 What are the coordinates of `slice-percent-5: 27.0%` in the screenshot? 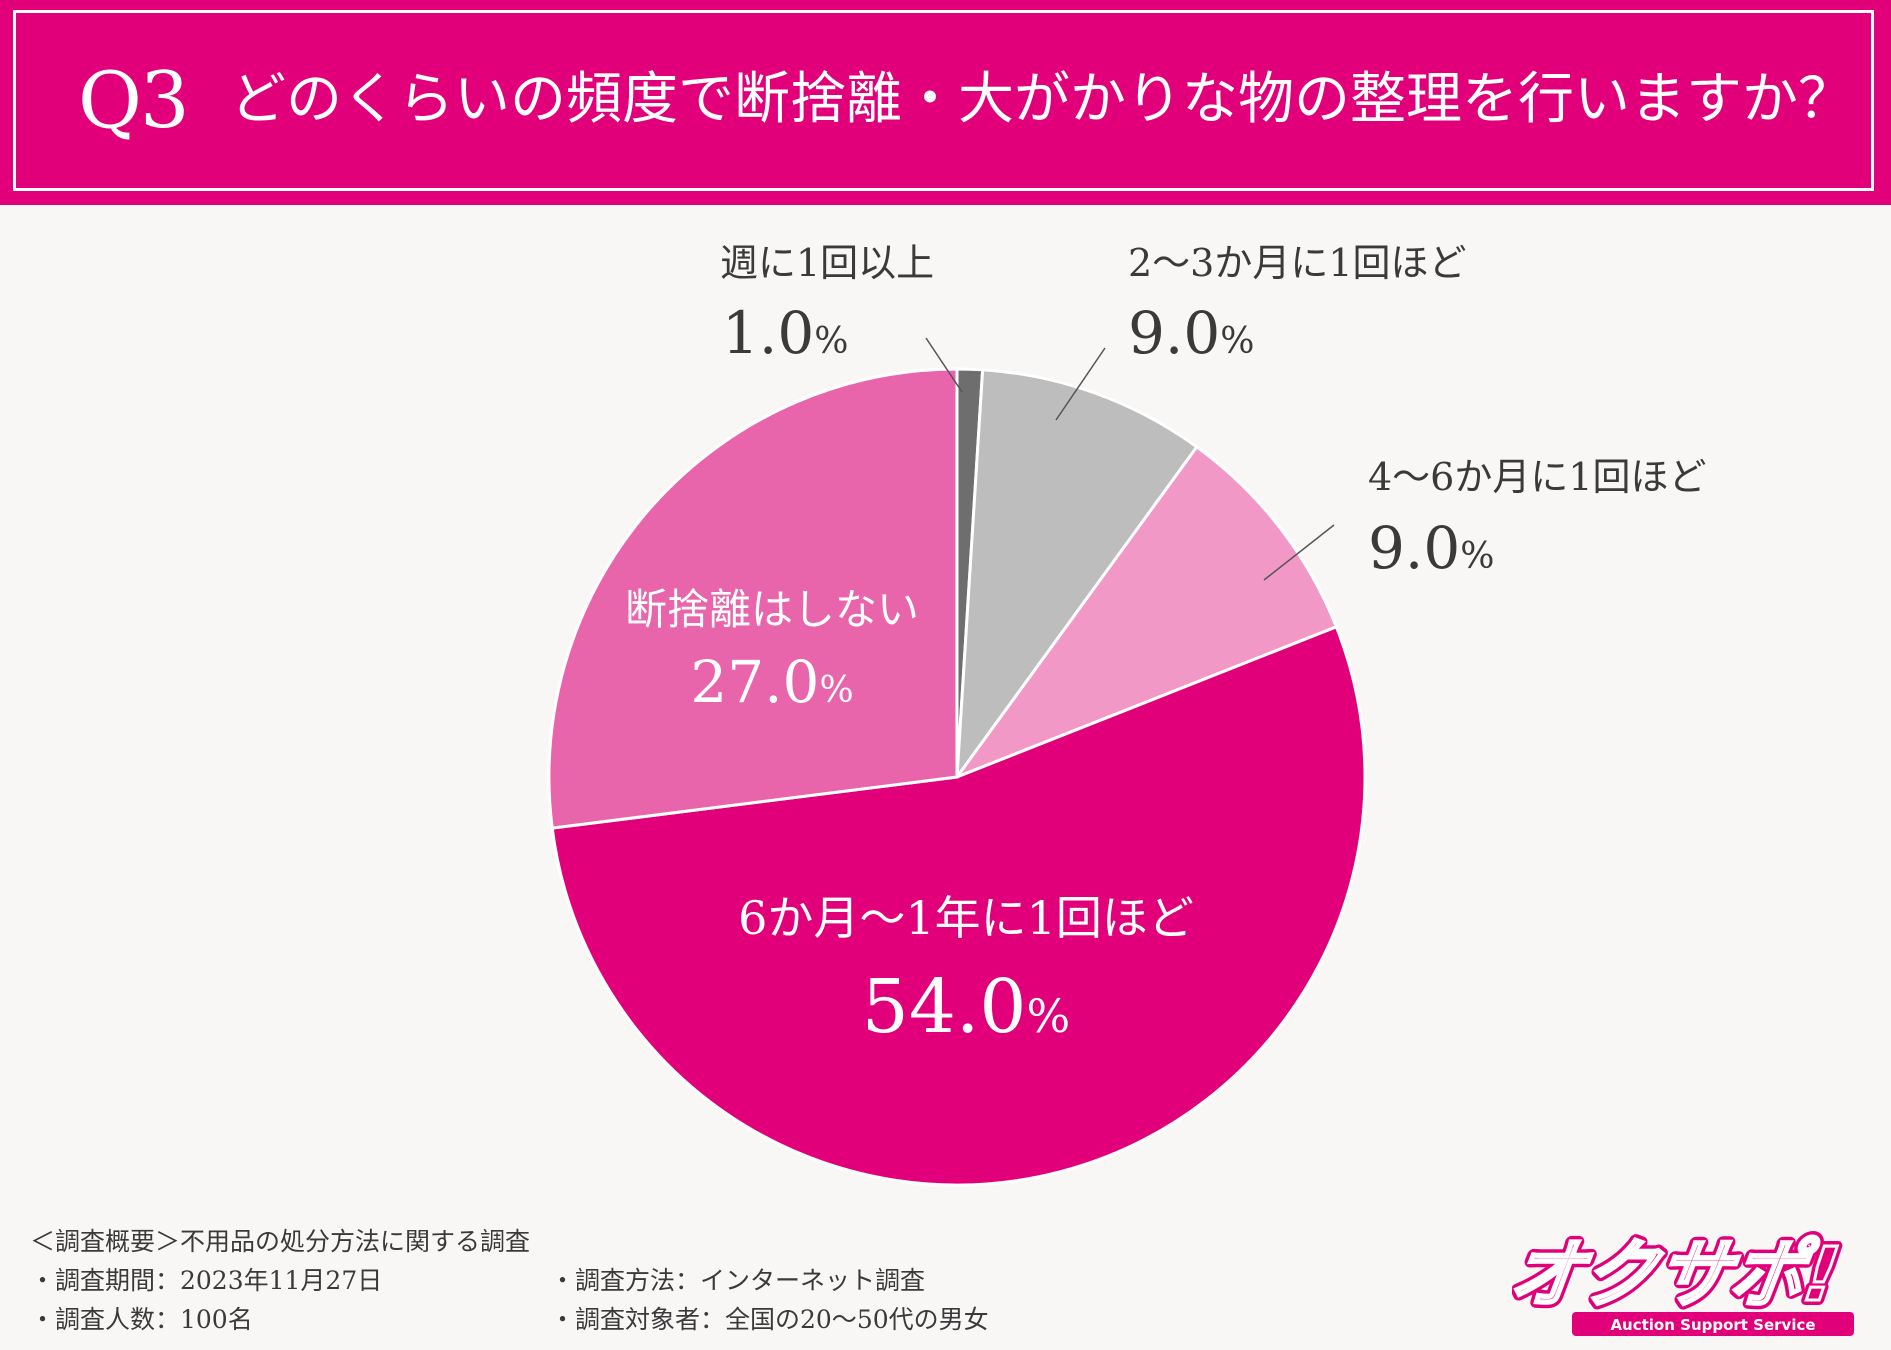 It's located at (771, 682).